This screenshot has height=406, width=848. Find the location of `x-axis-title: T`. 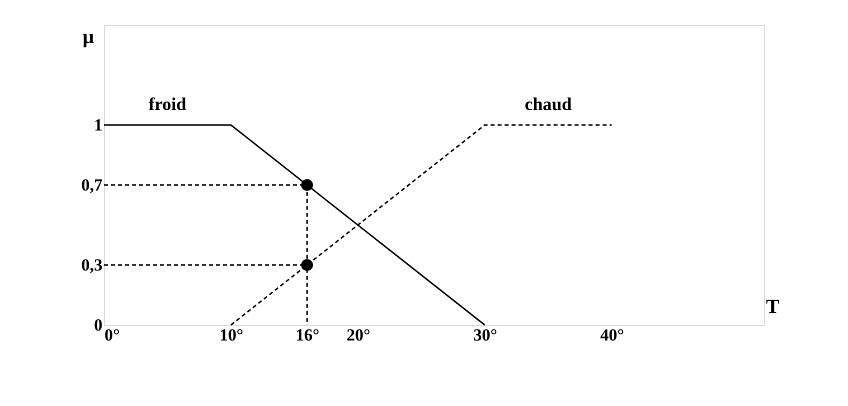

x-axis-title: T is located at coordinates (773, 307).